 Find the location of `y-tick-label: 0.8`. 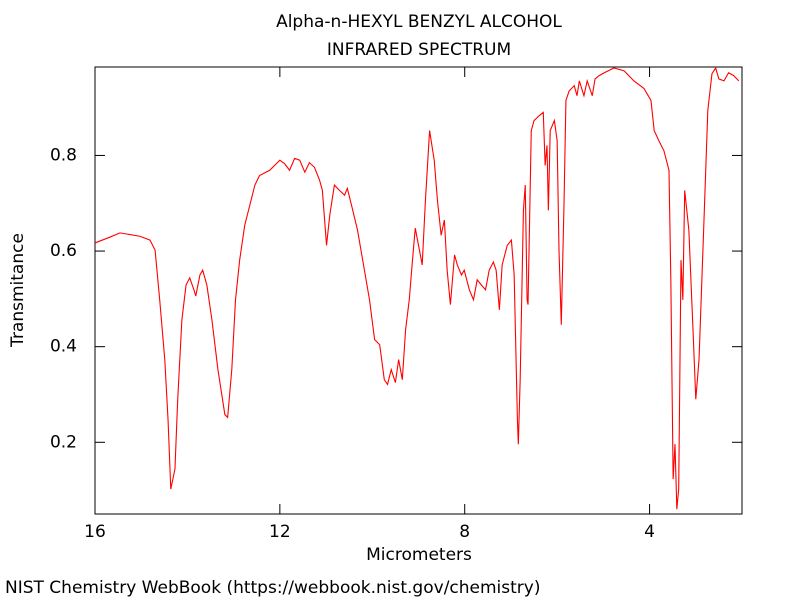

y-tick-label: 0.8 is located at coordinates (63, 155).